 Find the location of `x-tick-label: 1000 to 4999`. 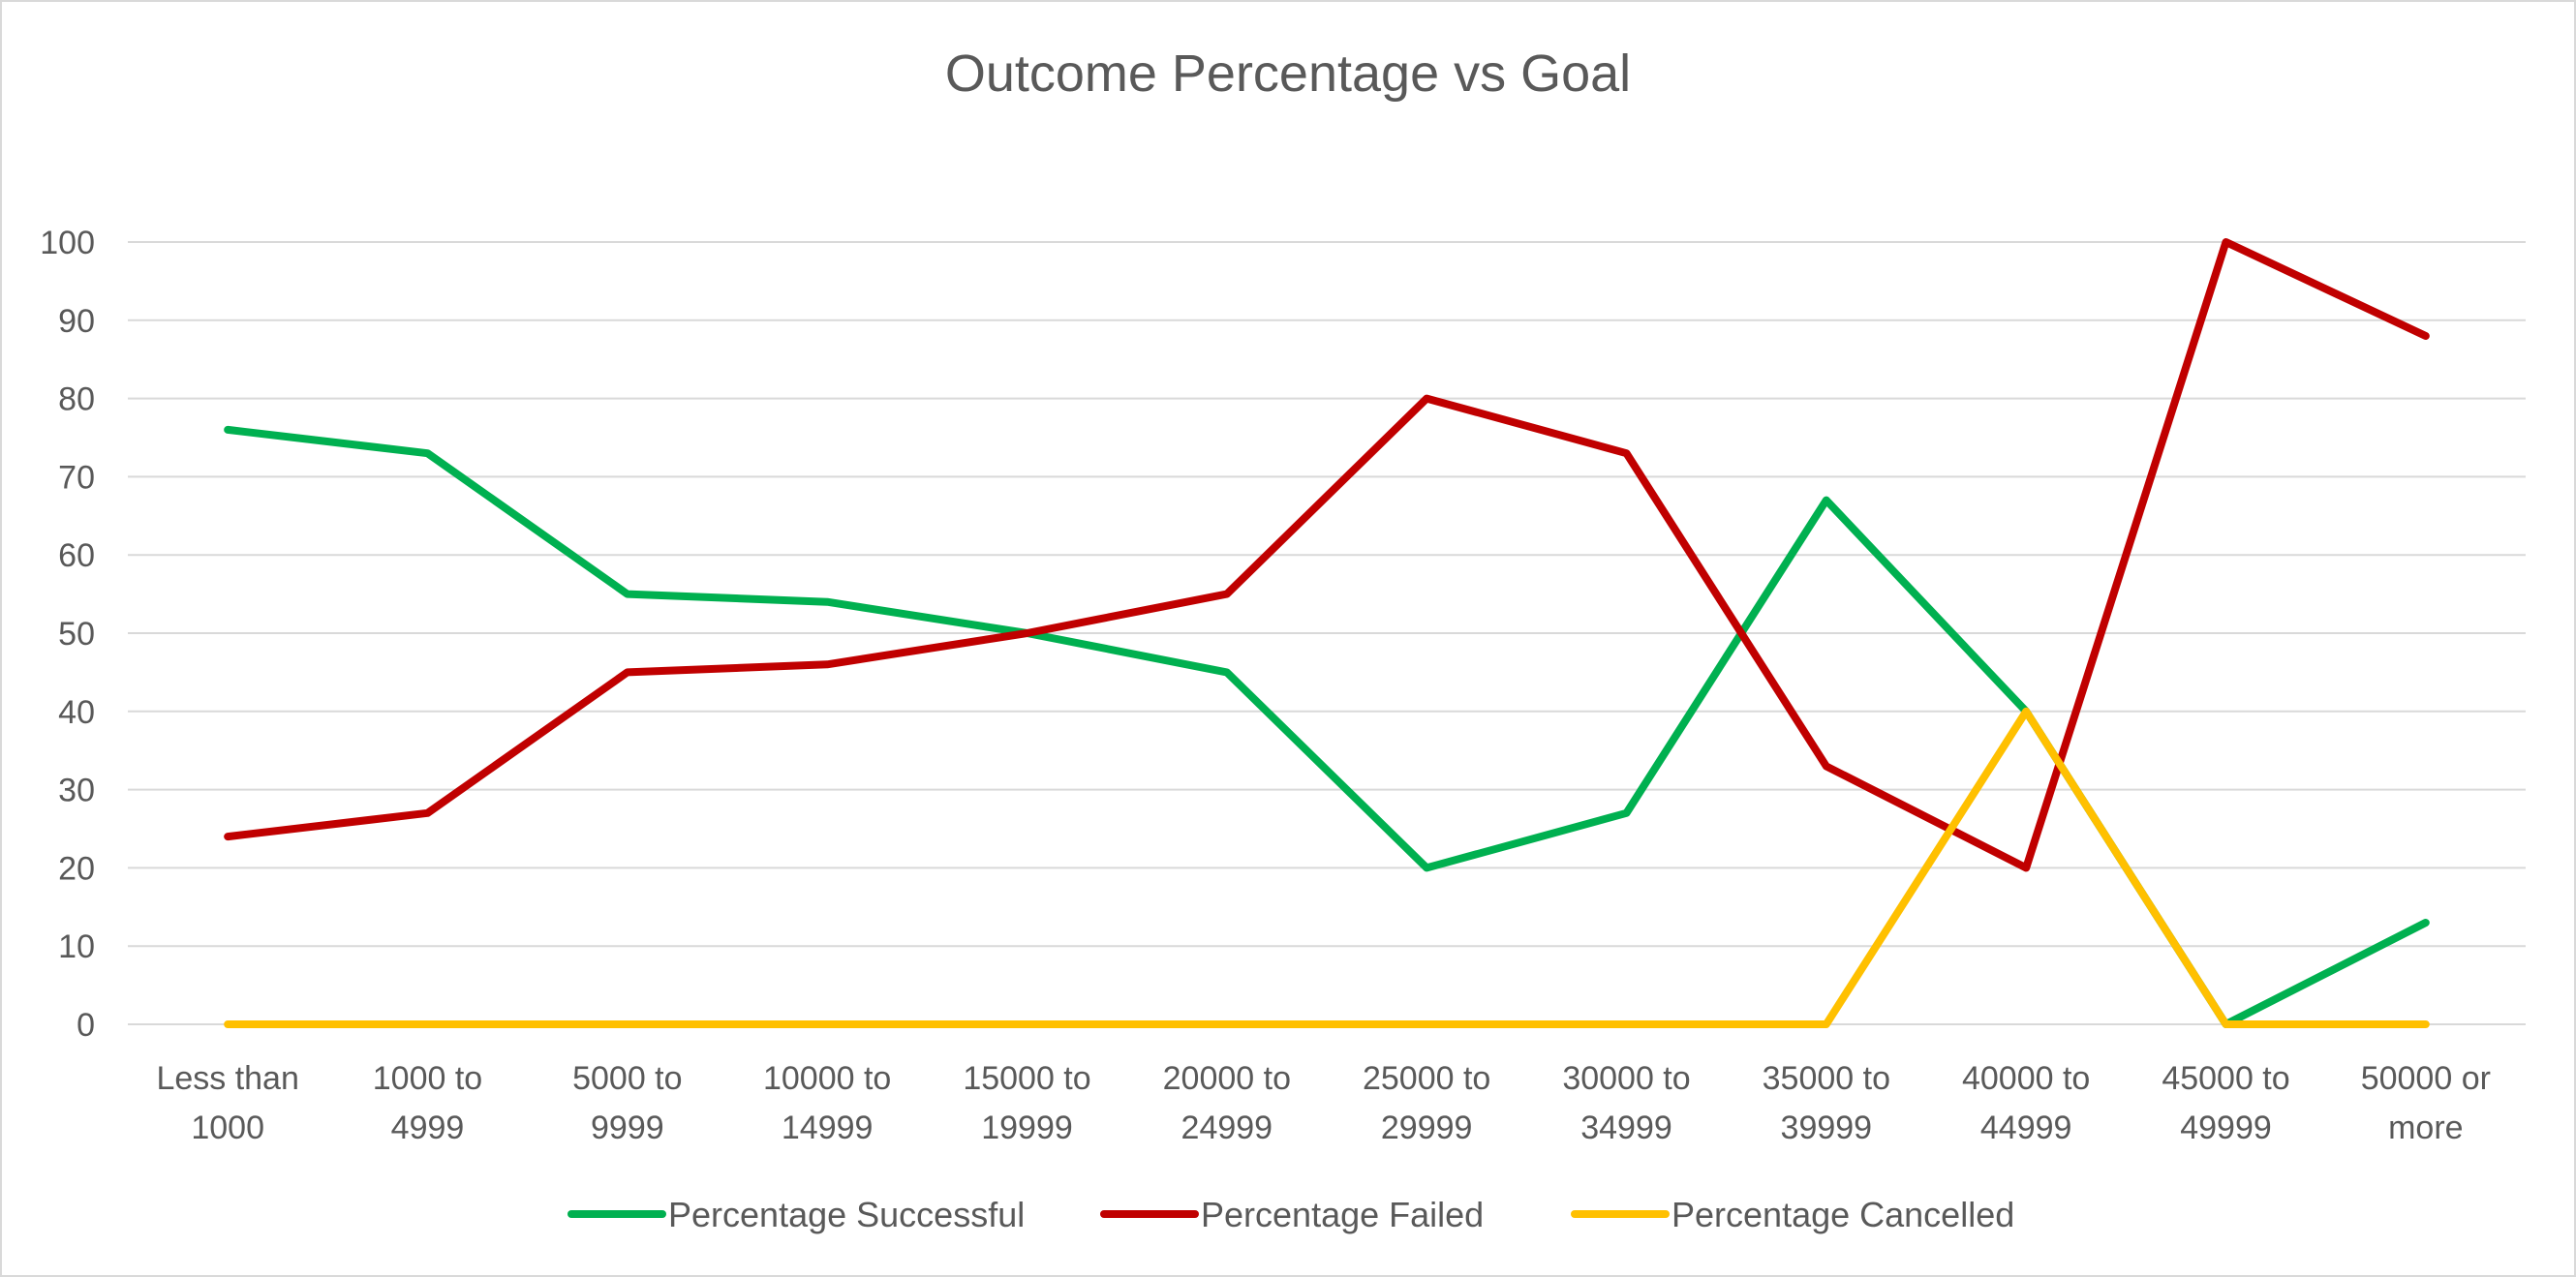

x-tick-label: 1000 to 4999 is located at coordinates (427, 1103).